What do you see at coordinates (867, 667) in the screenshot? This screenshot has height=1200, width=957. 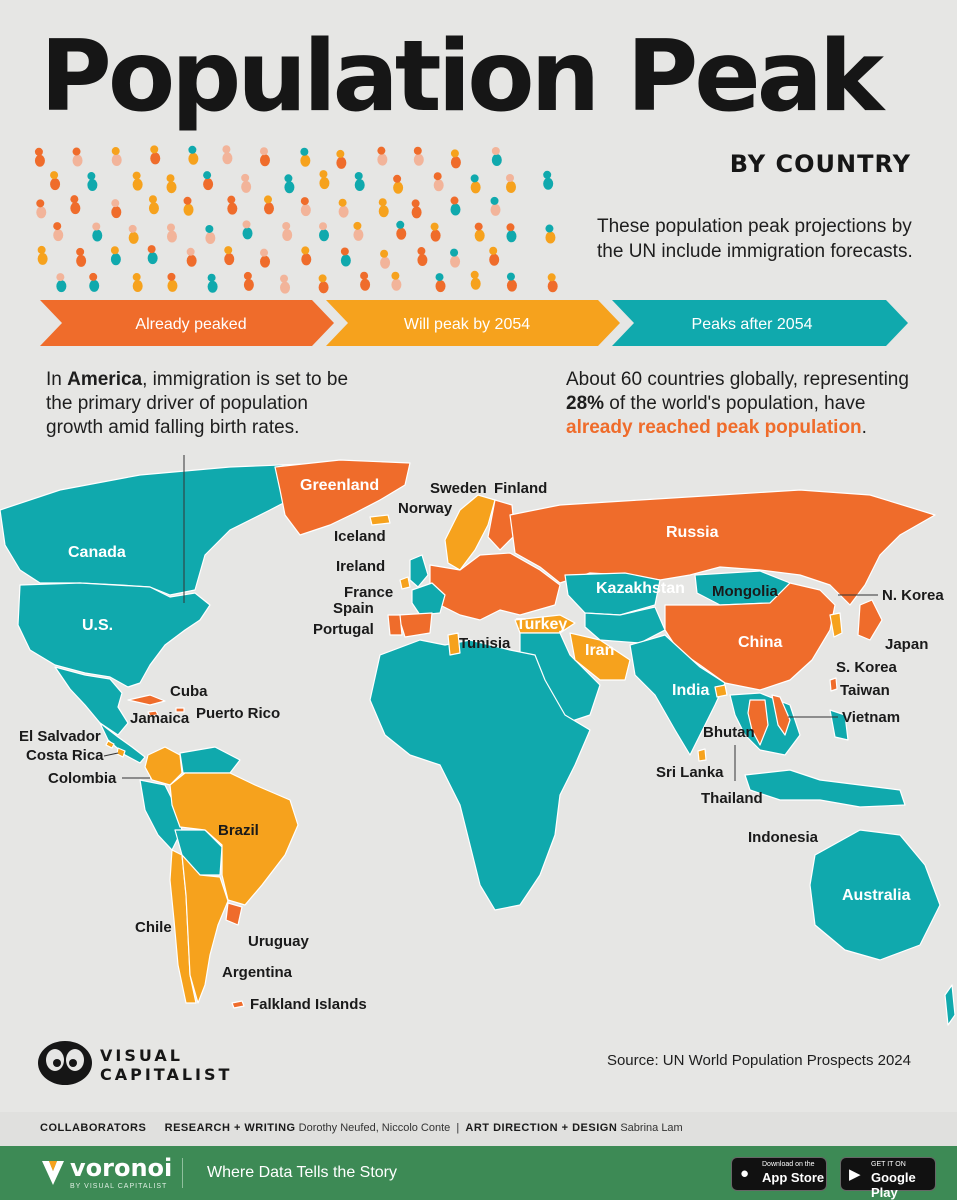 I see `label-s-korea: S. Korea` at bounding box center [867, 667].